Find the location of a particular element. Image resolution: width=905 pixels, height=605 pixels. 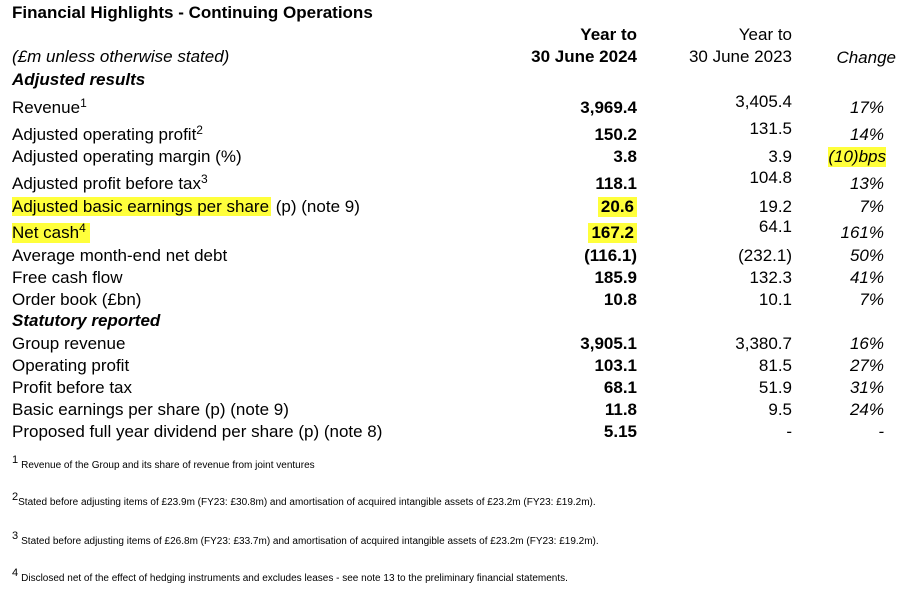

row-prior-value: 9.5 is located at coordinates (780, 409).